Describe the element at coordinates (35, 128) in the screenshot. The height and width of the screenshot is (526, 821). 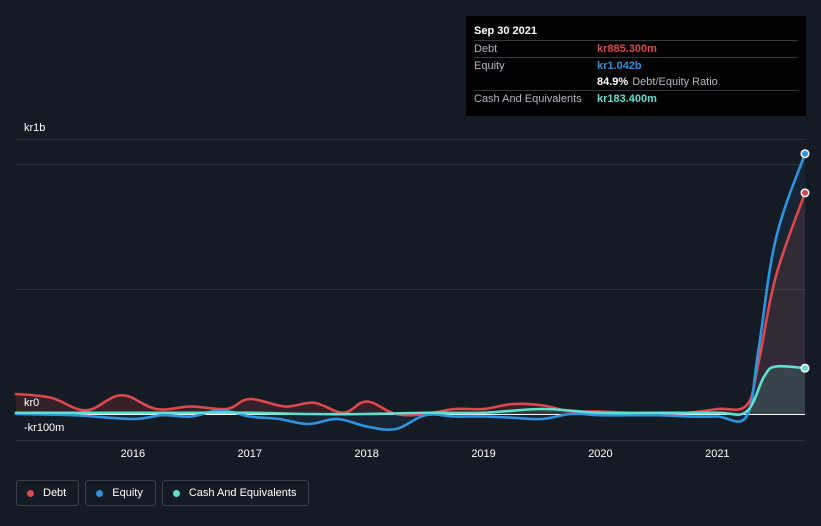
I see `y-axis-label-top: kr1b` at that location.